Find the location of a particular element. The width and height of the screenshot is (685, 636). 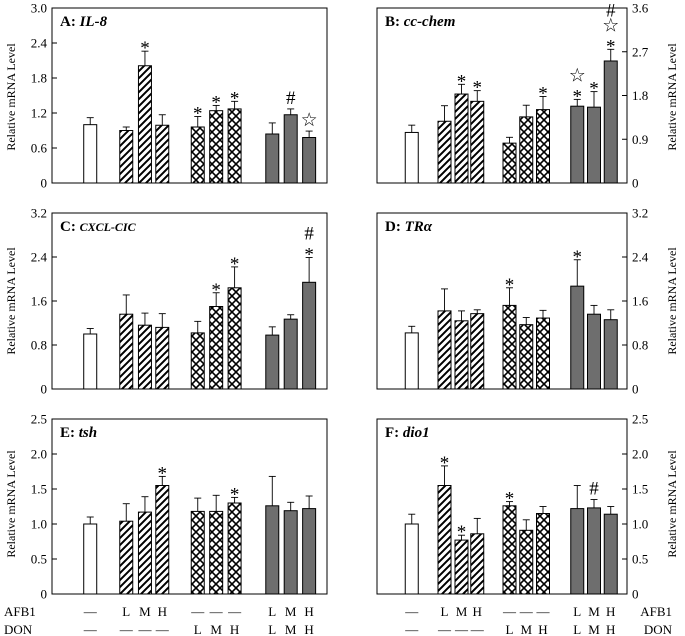

panel-title-e: E: tsh is located at coordinates (78, 433).